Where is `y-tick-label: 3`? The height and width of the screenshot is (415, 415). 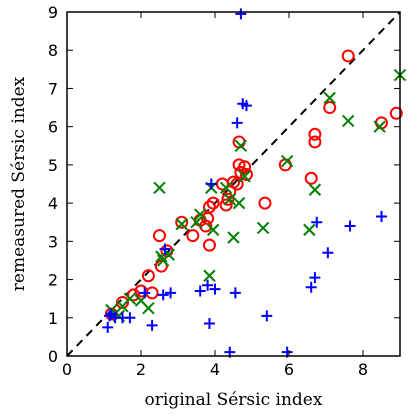
y-tick-label: 3 is located at coordinates (53, 241).